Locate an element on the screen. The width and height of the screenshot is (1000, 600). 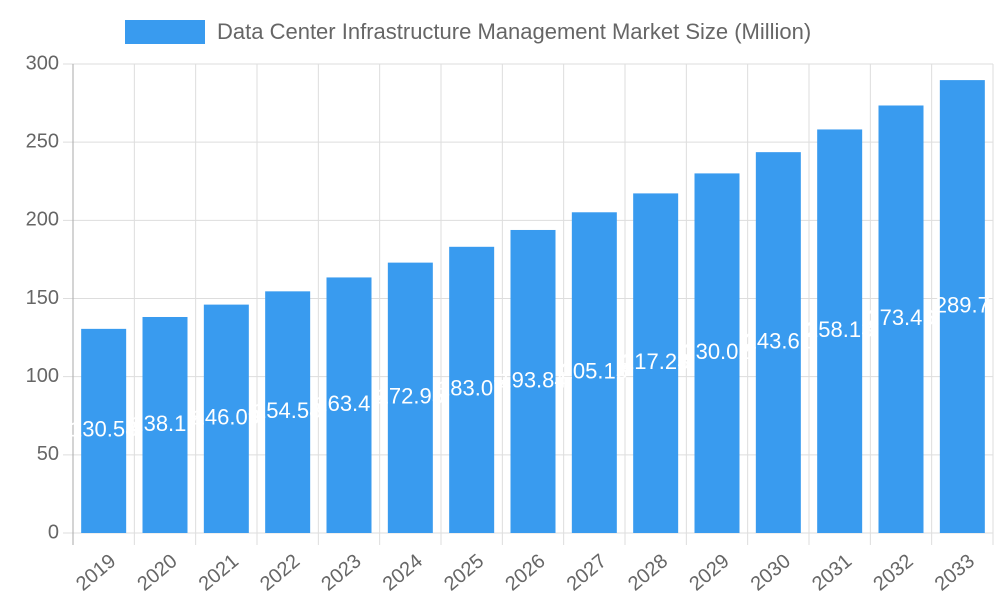
data-label: 217.23 is located at coordinates (655, 361).